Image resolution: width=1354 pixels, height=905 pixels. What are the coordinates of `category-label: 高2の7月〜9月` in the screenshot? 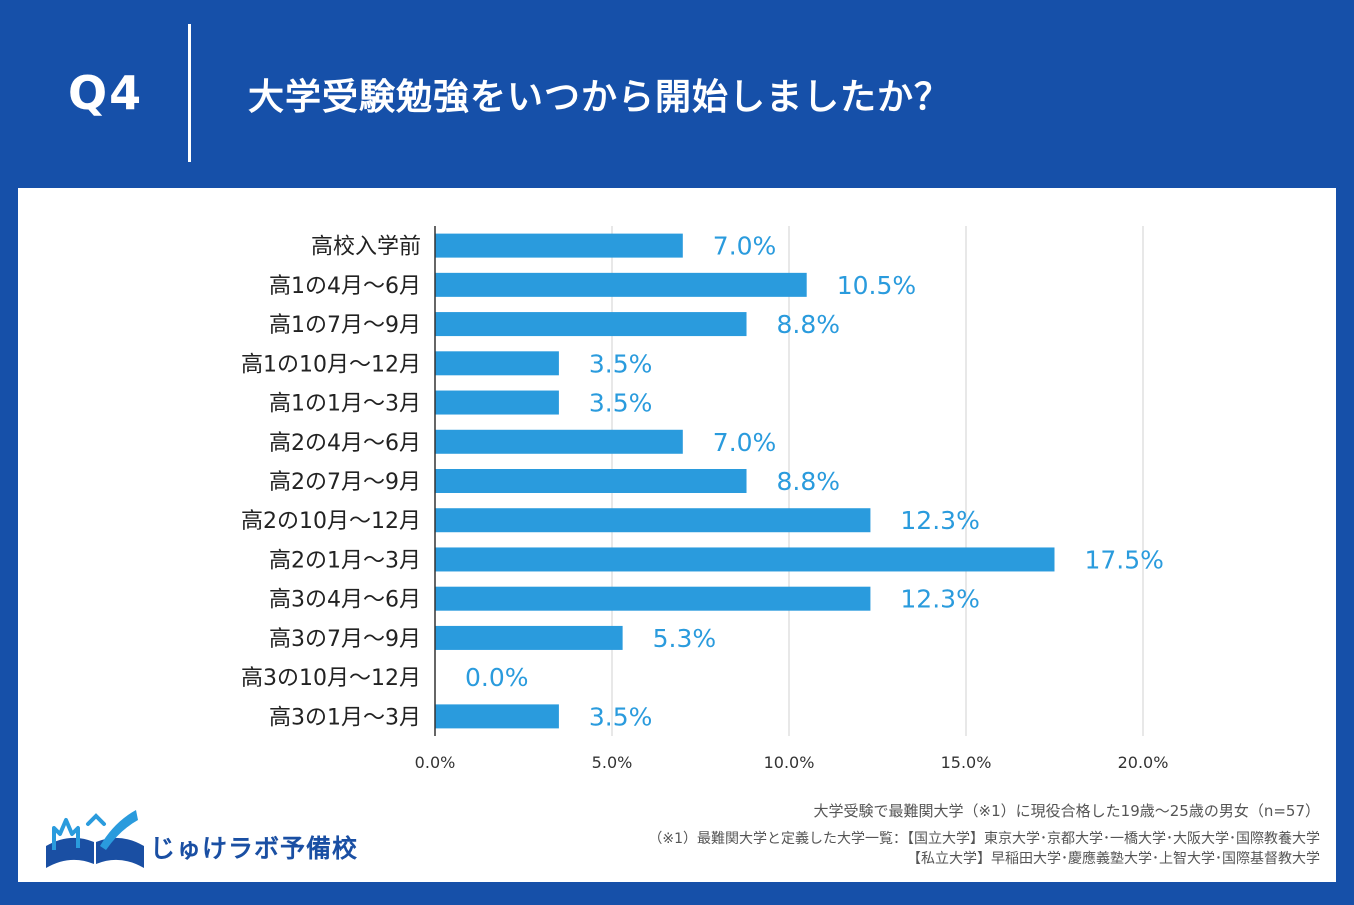 It's located at (345, 482).